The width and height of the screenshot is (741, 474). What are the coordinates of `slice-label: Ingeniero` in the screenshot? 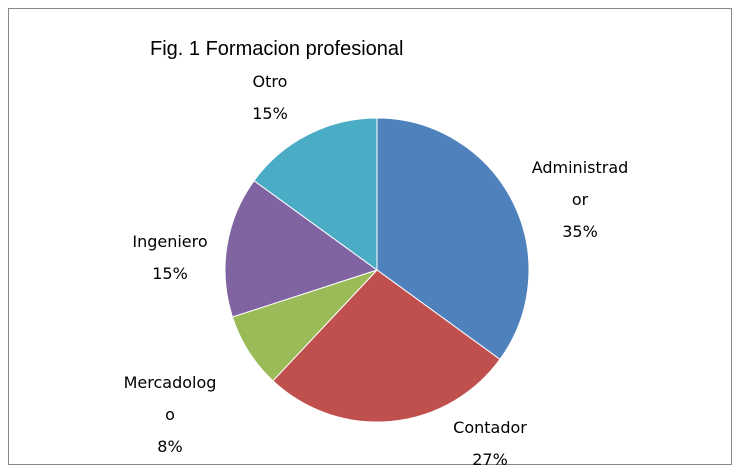 It's located at (170, 241).